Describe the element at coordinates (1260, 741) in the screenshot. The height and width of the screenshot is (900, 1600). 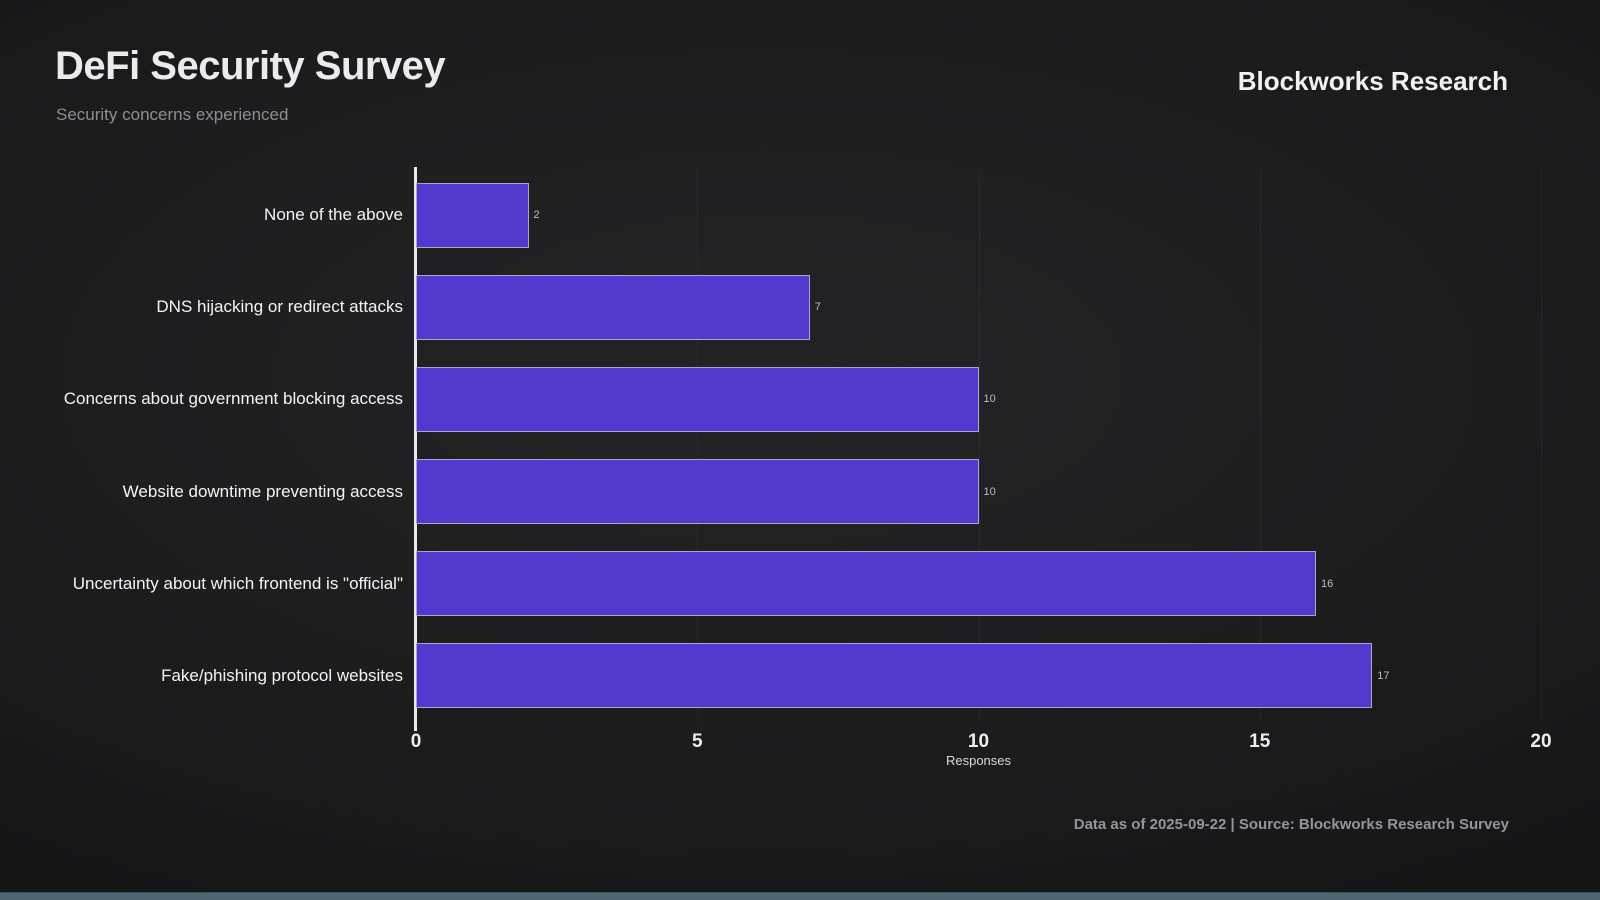
I see `x-tick-label: 15` at that location.